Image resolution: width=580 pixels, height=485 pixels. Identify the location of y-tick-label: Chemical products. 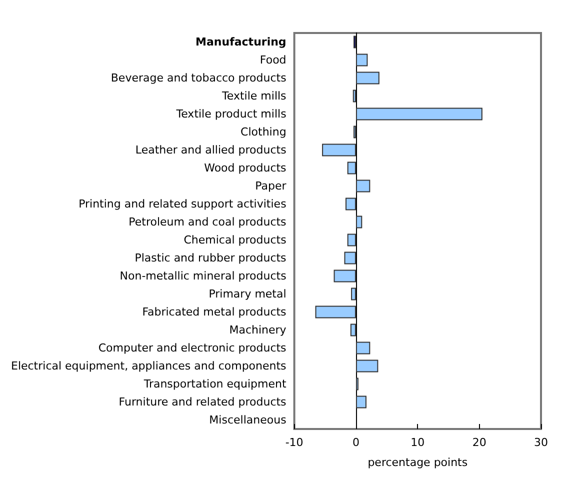
(235, 240).